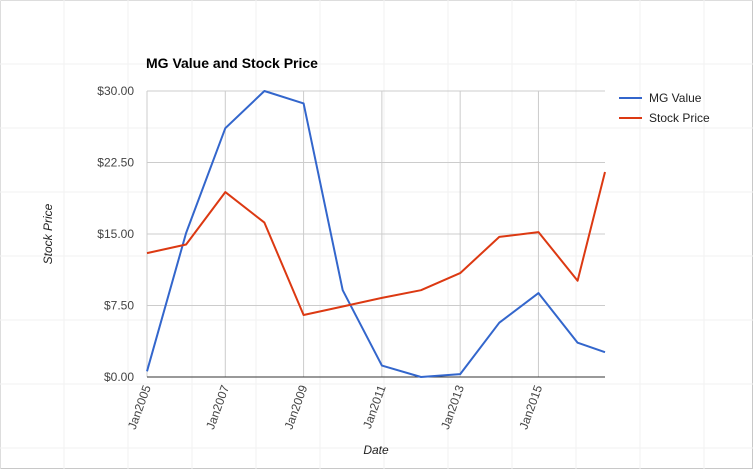 The width and height of the screenshot is (753, 469). What do you see at coordinates (679, 118) in the screenshot?
I see `legend-label: Stock Price` at bounding box center [679, 118].